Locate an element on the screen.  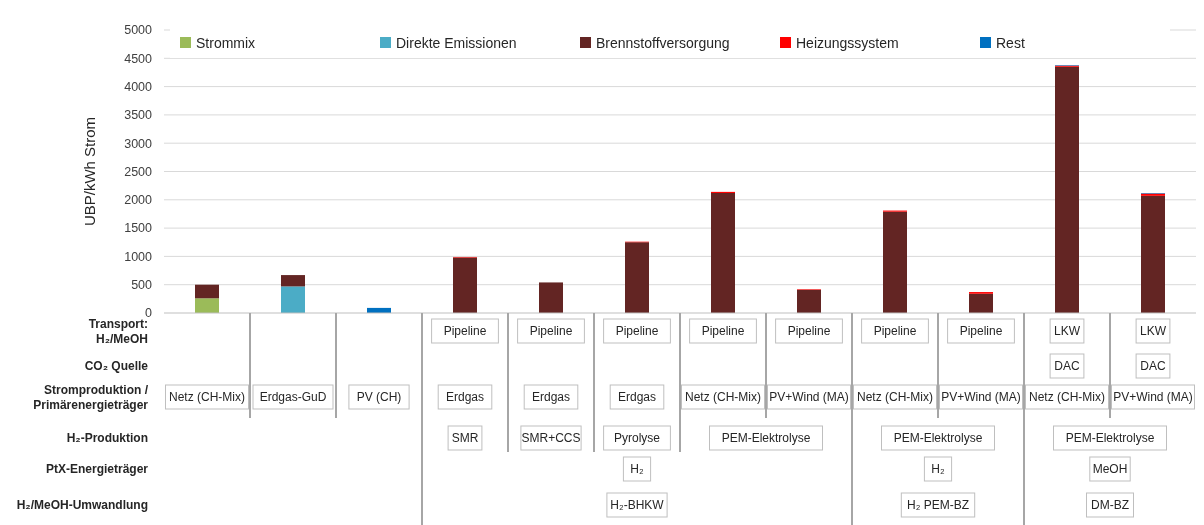
y-axis-title: UBP/kWh Strom is located at coordinates (89, 171).